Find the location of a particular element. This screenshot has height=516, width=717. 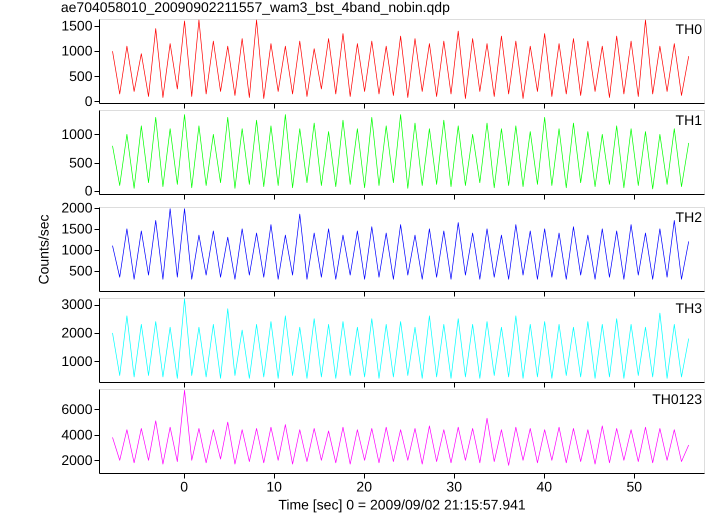

x-tick-label: 20 is located at coordinates (364, 486).